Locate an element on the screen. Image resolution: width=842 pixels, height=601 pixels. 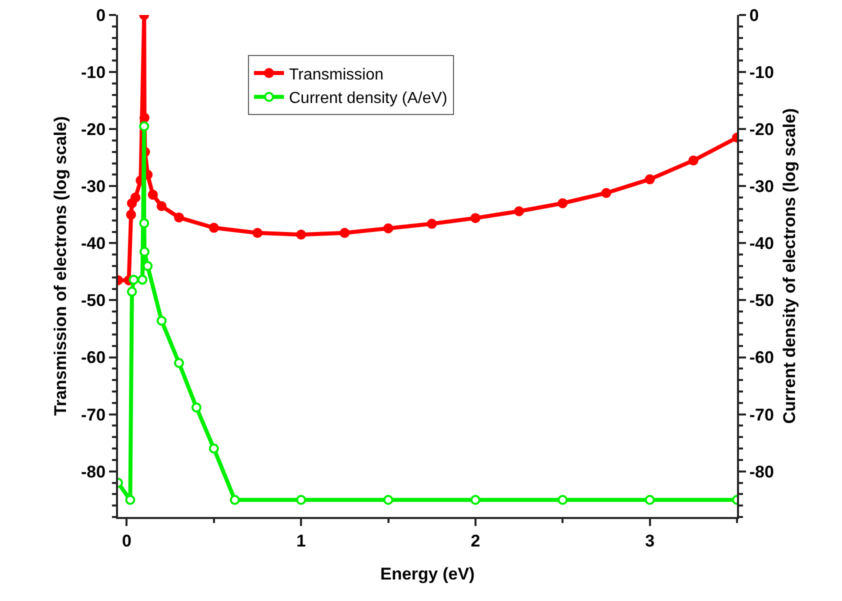
y2-tick-label: -70 is located at coordinates (761, 414).